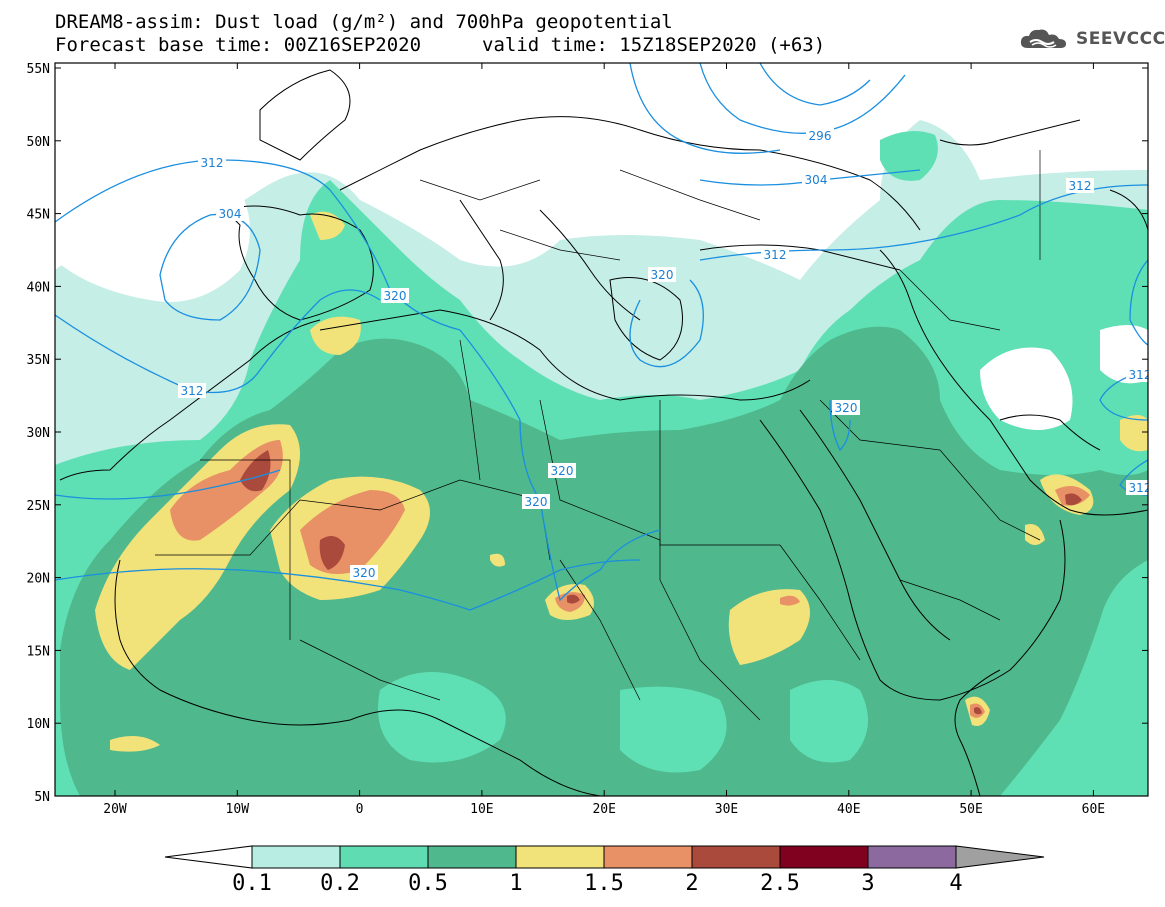 The image size is (1165, 907). Describe the element at coordinates (1093, 809) in the screenshot. I see `lon-label: 60E` at that location.